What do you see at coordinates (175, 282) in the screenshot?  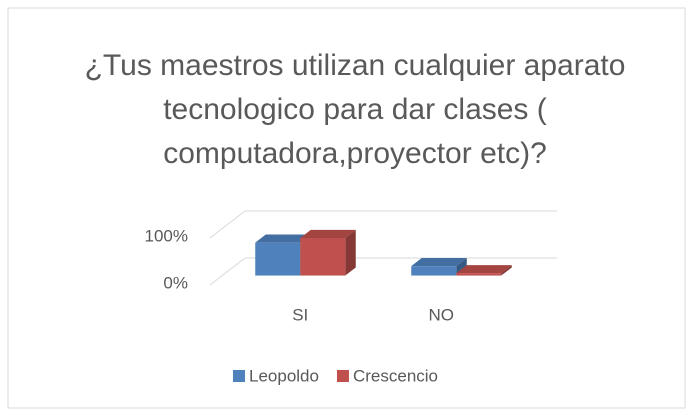 I see `y-tick-label: 0%` at bounding box center [175, 282].